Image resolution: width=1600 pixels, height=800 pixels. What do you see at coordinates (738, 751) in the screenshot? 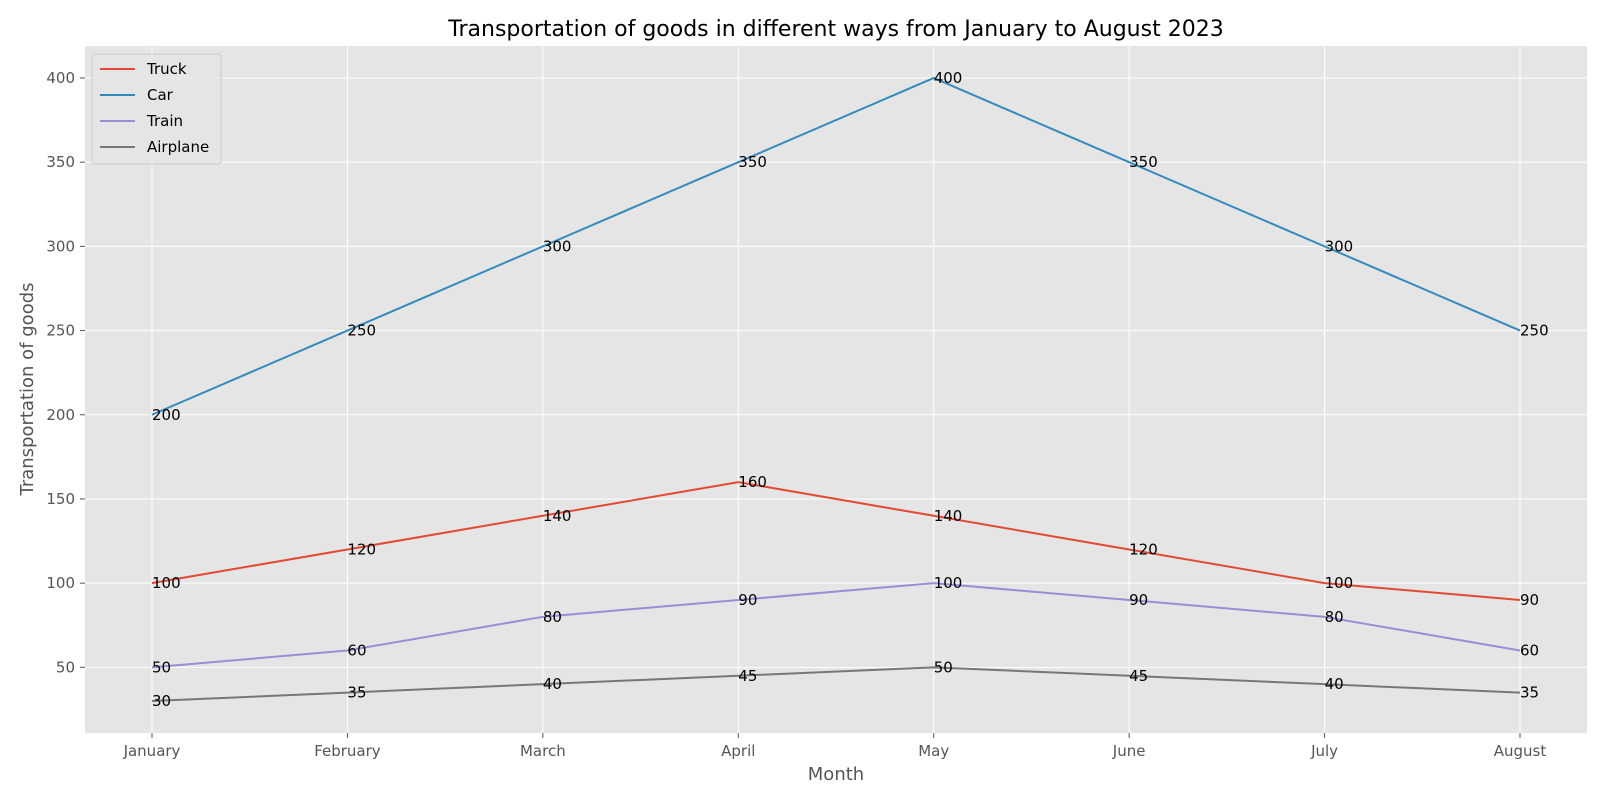
I see `x-tick-label: April` at bounding box center [738, 751].